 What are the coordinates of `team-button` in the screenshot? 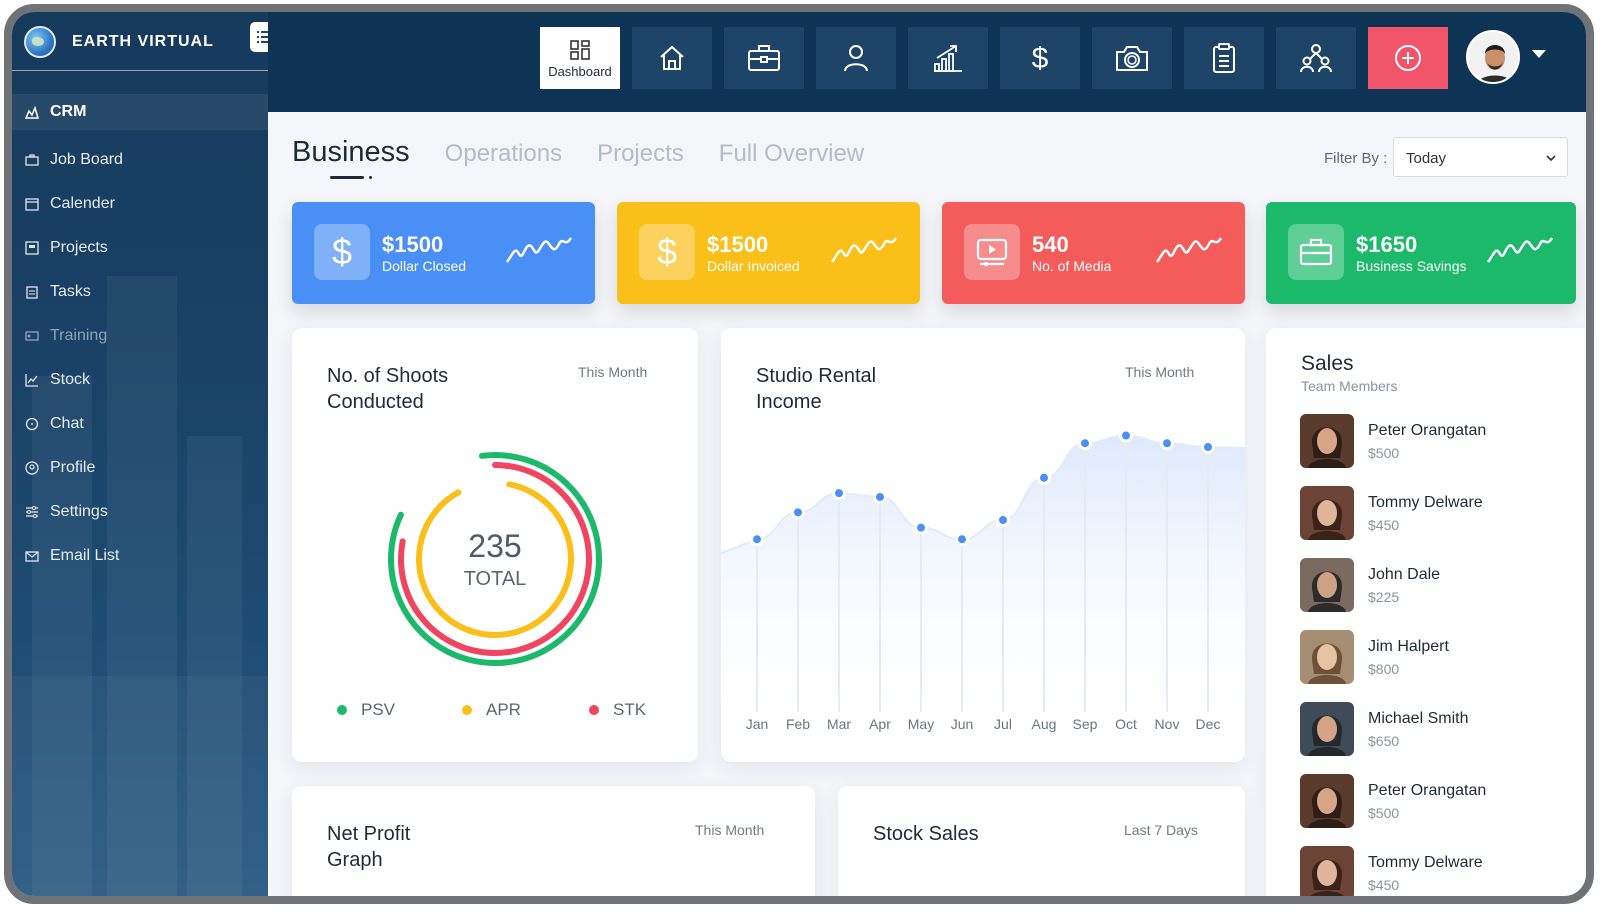 It's located at (1316, 58).